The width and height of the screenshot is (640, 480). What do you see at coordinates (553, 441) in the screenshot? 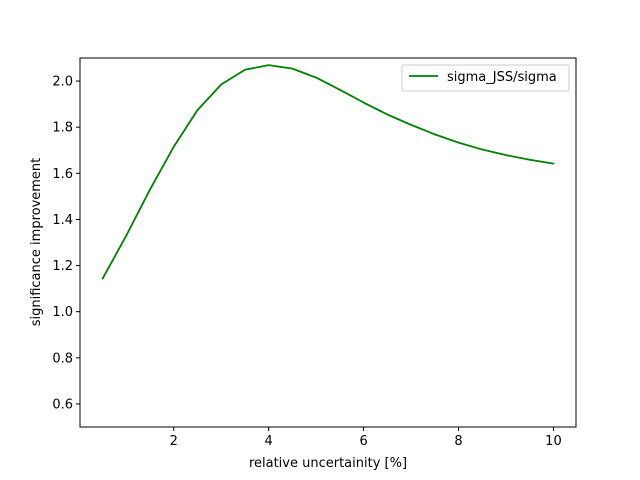
I see `x-tick-label: 10` at bounding box center [553, 441].